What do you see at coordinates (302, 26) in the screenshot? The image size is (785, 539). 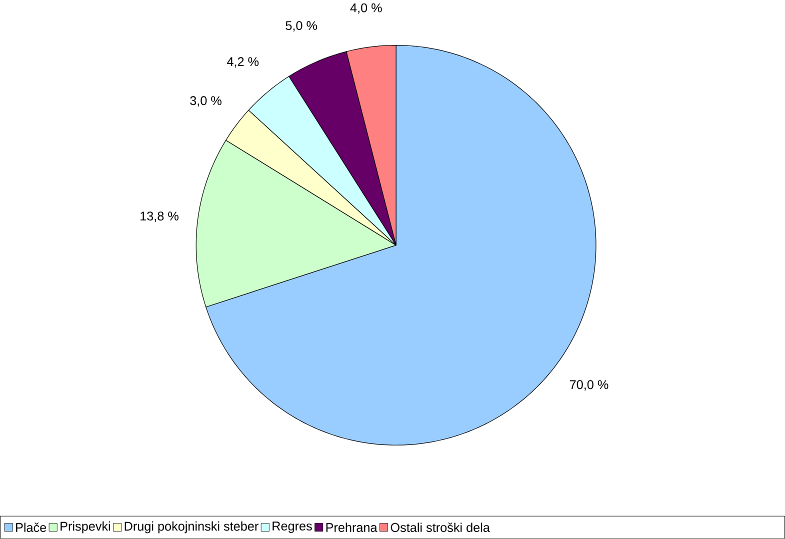 I see `data-label: 5,0 %` at bounding box center [302, 26].